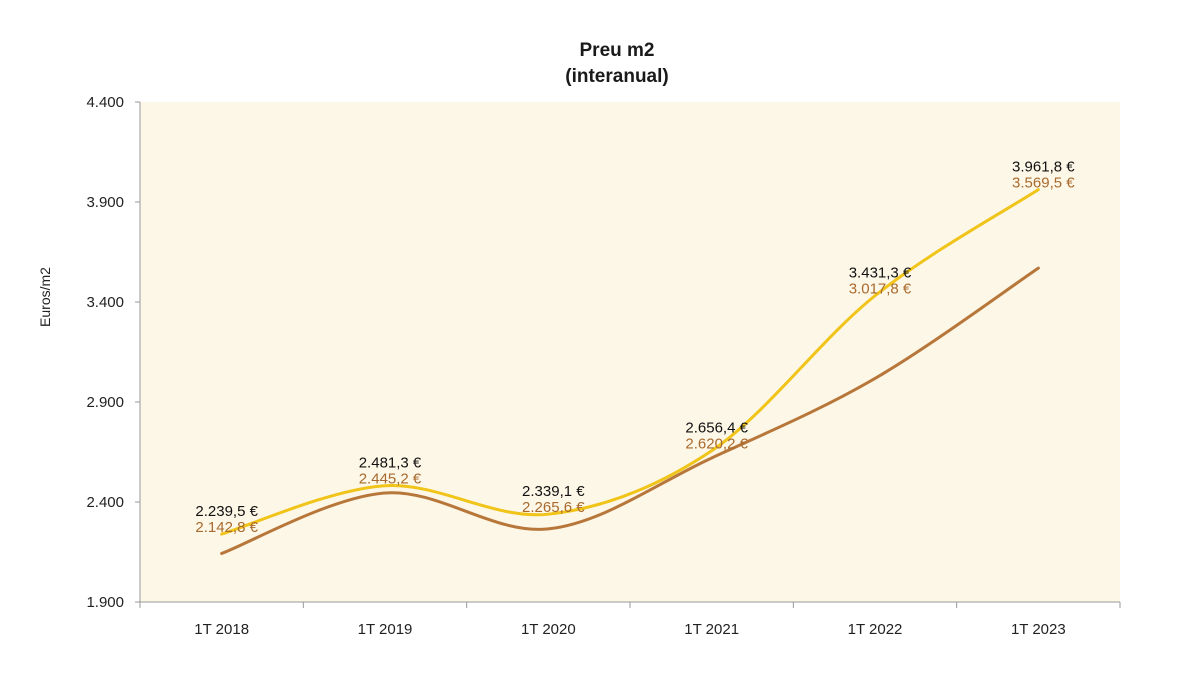 The width and height of the screenshot is (1200, 675). I want to click on data-label: 2.445,2 €, so click(390, 479).